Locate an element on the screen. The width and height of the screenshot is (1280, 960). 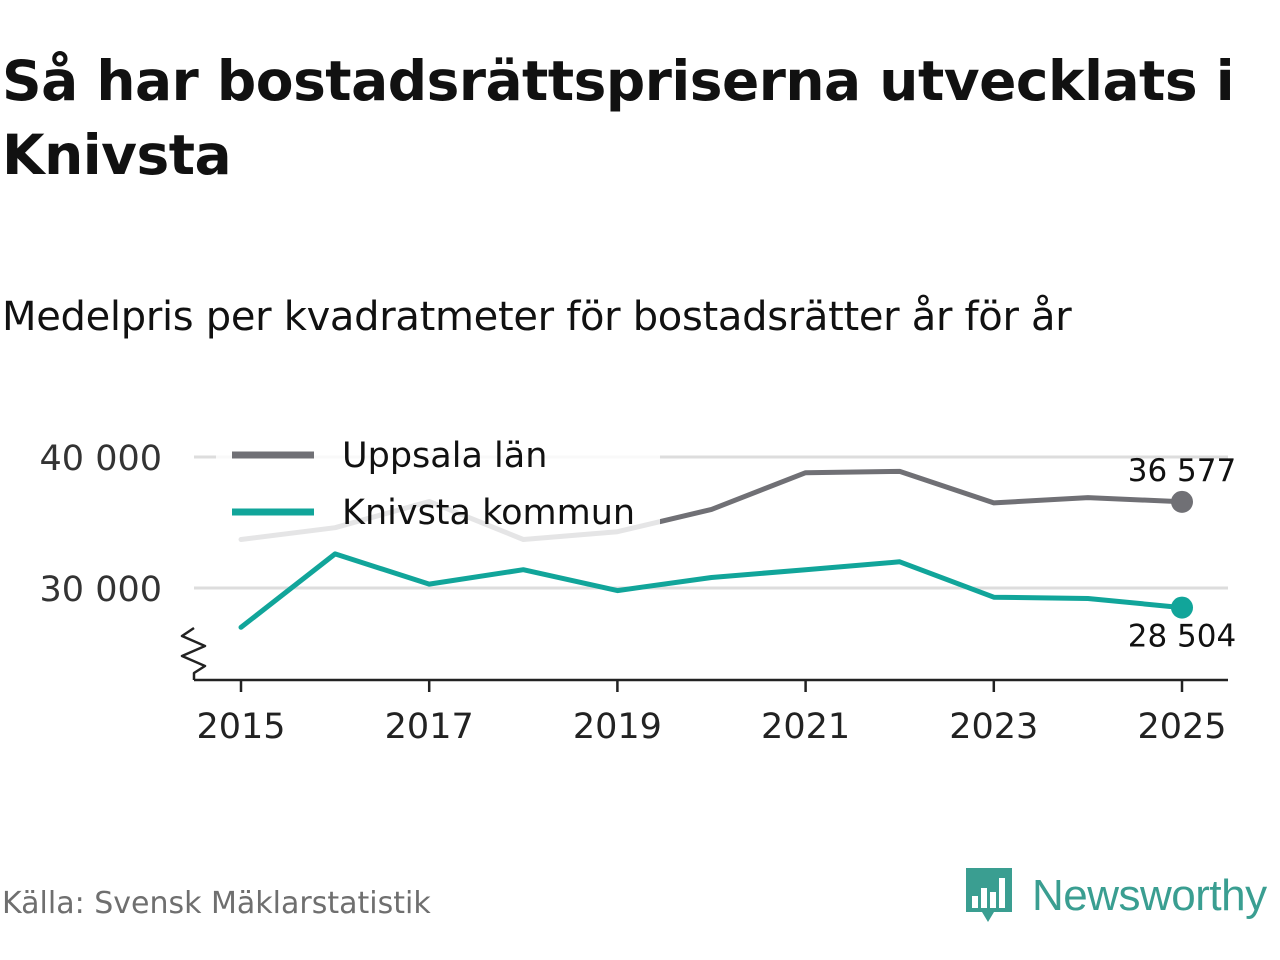
x-tick-label: 2025 is located at coordinates (1181, 727).